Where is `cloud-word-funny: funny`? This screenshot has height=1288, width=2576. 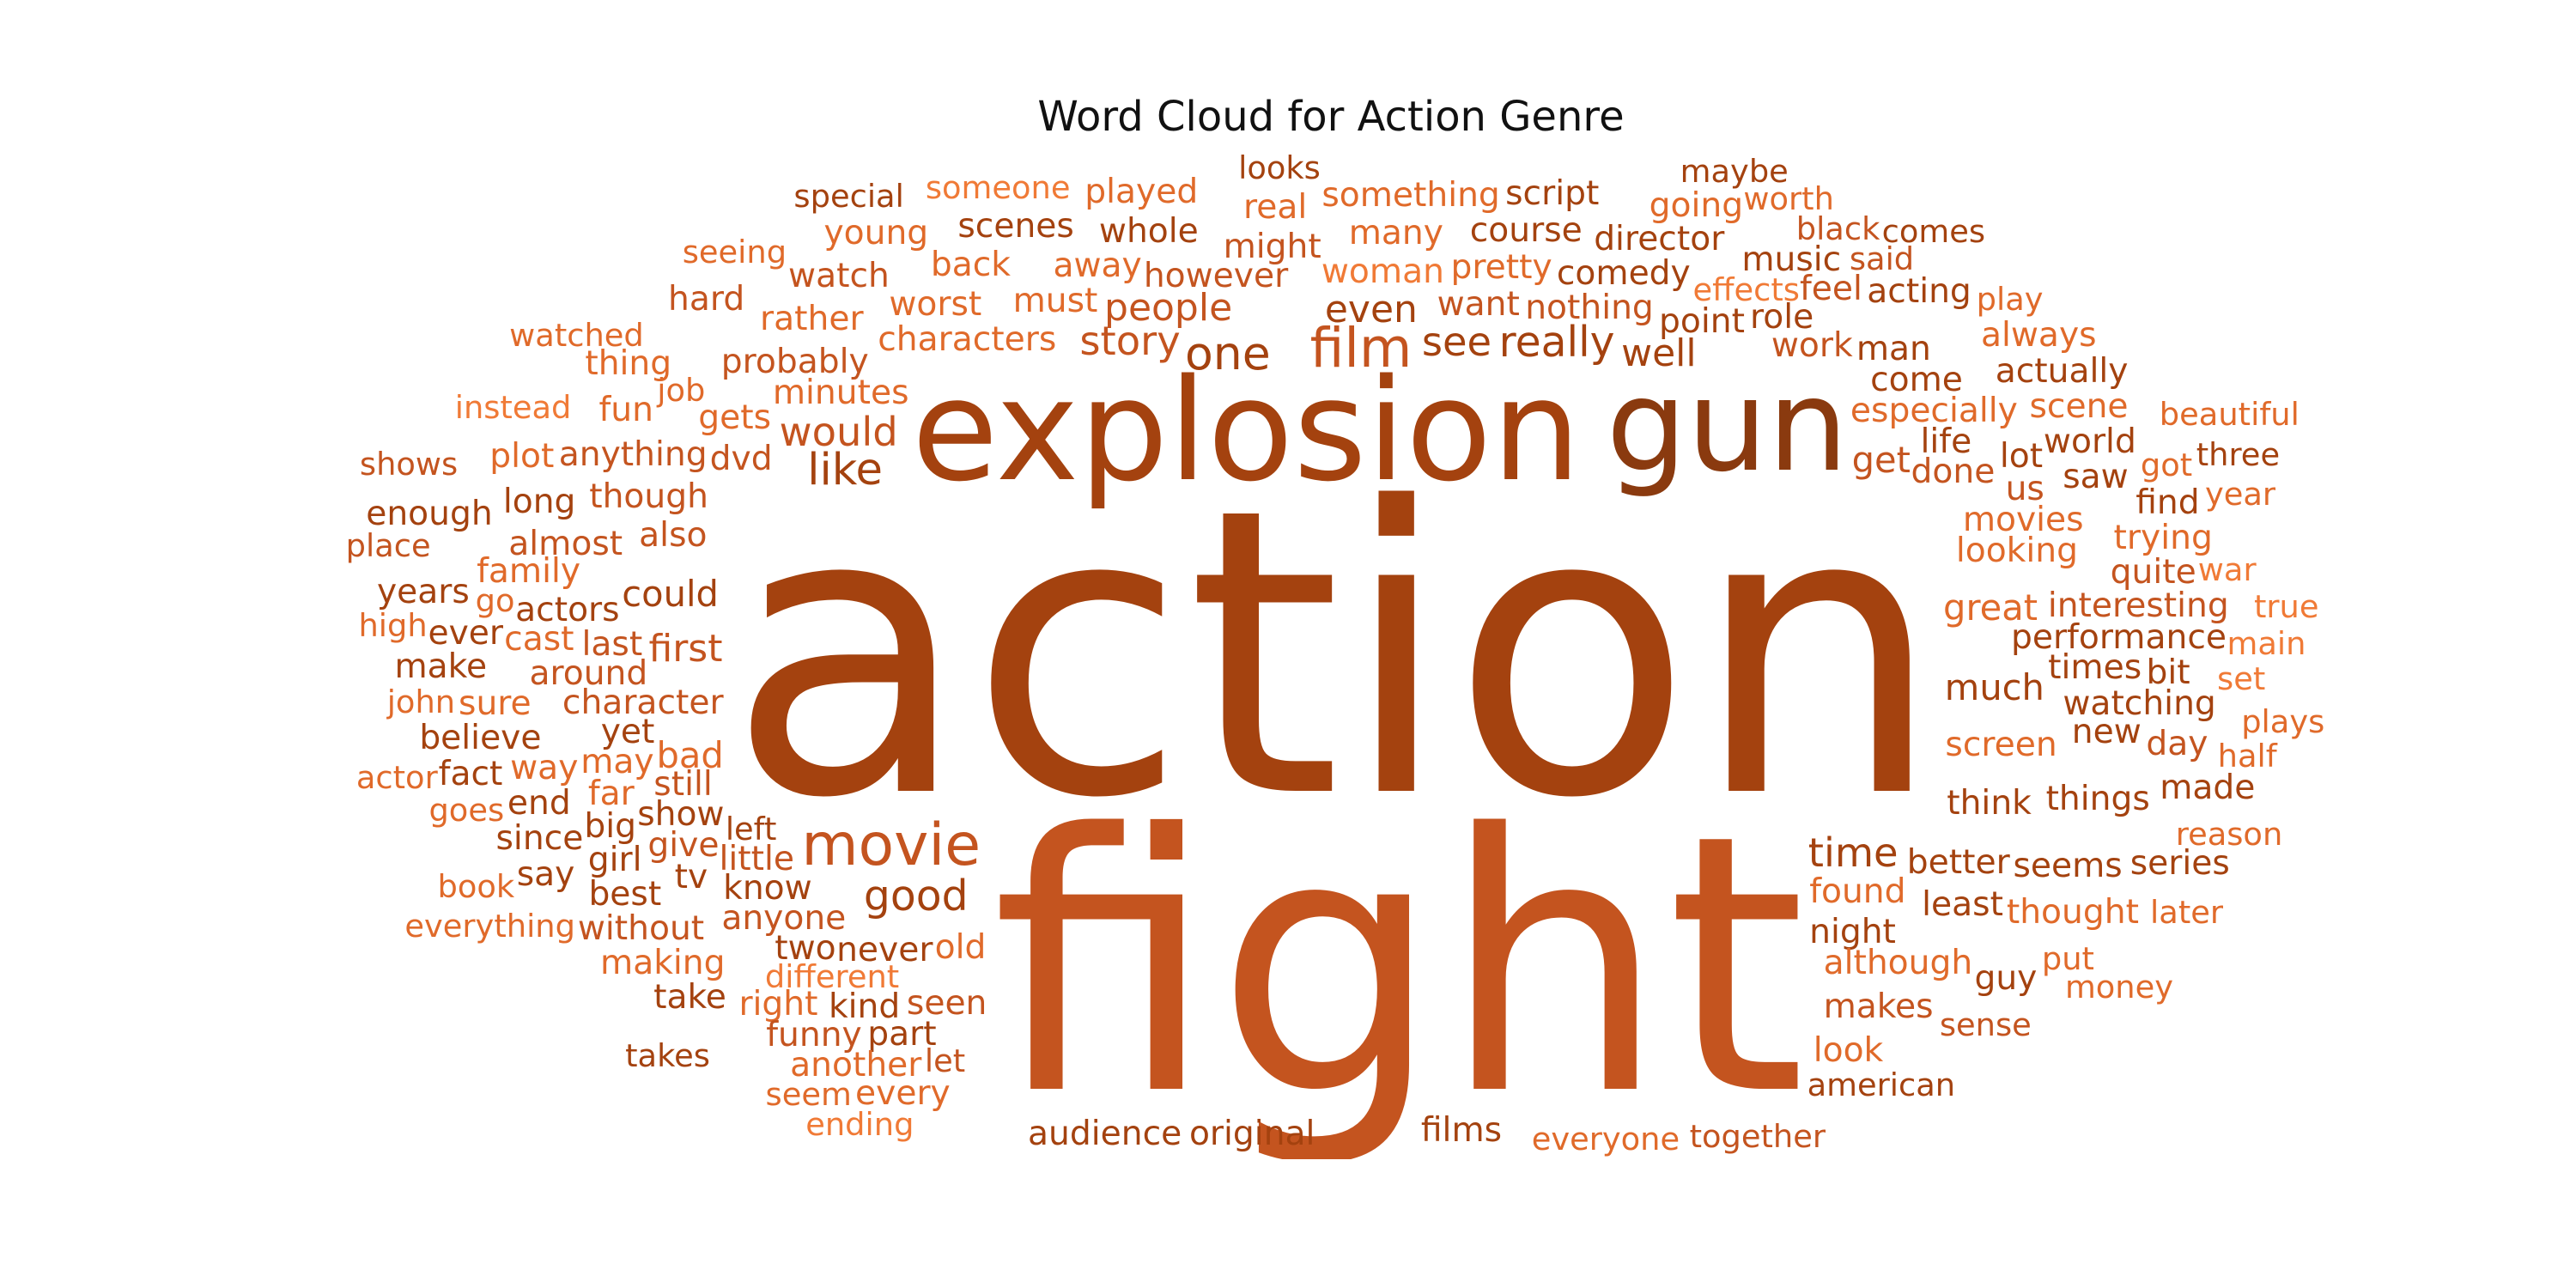 cloud-word-funny: funny is located at coordinates (814, 1035).